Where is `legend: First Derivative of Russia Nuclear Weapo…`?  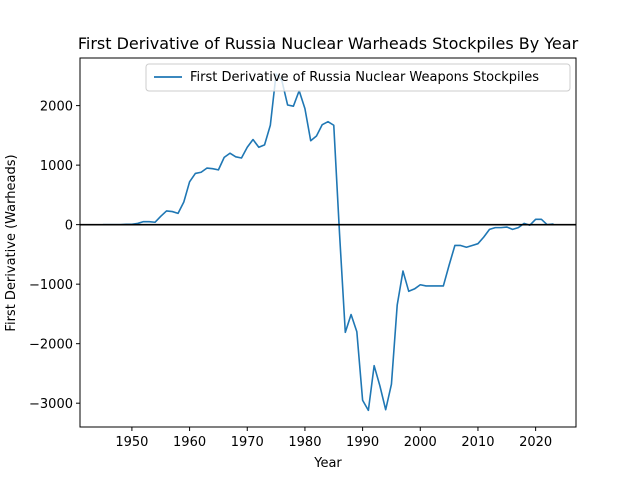 legend: First Derivative of Russia Nuclear Weapo… is located at coordinates (358, 77).